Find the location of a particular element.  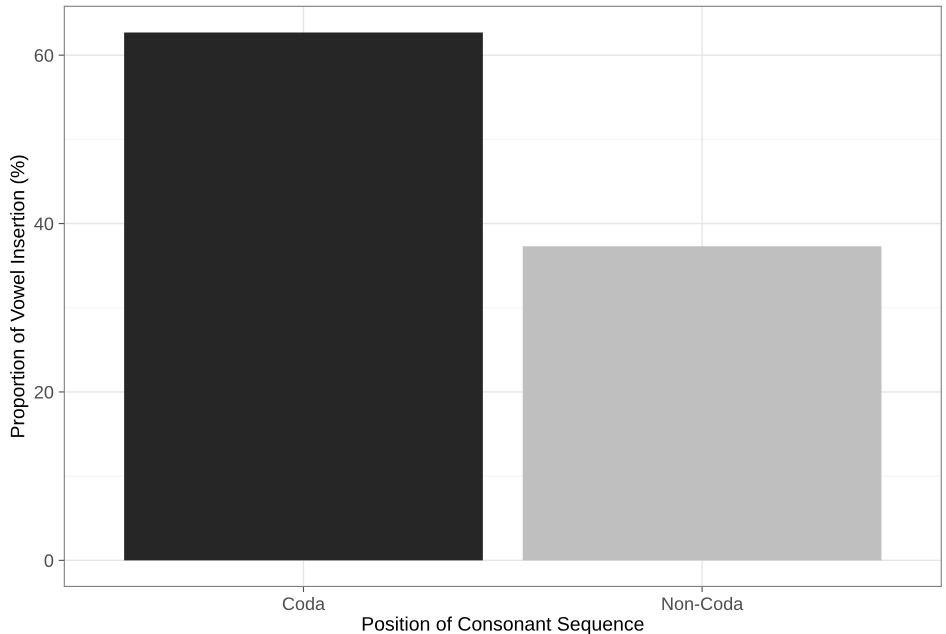

y-tick-label: 0 is located at coordinates (49, 561).